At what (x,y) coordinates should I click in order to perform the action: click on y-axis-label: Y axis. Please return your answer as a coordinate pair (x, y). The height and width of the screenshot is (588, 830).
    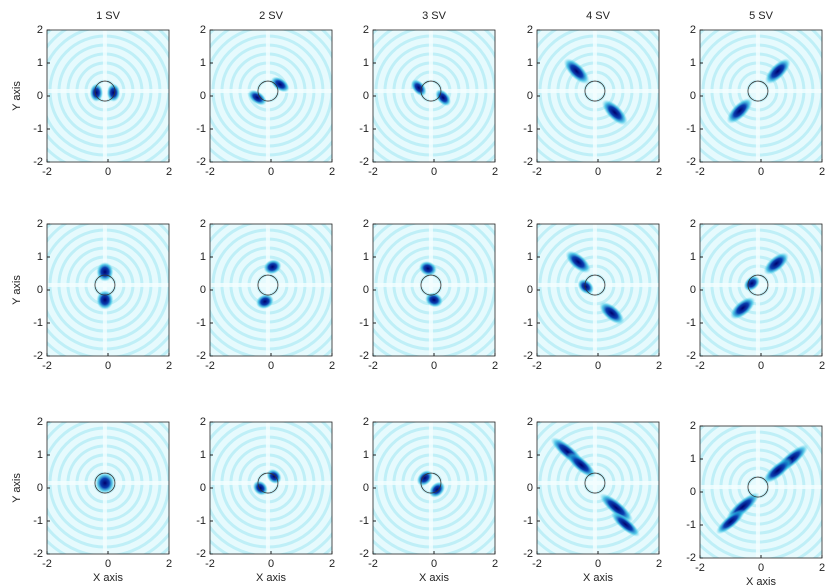
    Looking at the image, I should click on (17, 488).